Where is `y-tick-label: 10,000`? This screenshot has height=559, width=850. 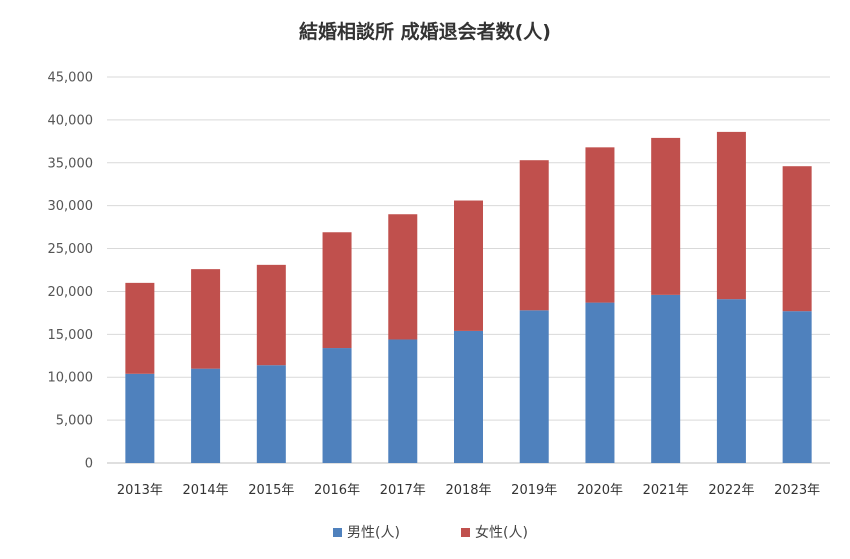 y-tick-label: 10,000 is located at coordinates (71, 378).